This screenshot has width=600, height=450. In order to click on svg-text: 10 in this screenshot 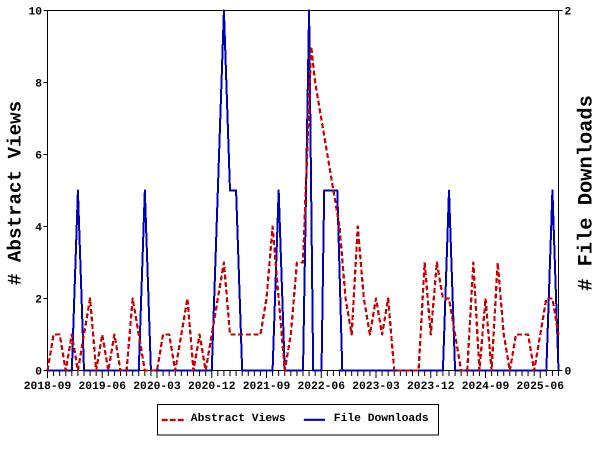, I will do `click(35, 12)`.